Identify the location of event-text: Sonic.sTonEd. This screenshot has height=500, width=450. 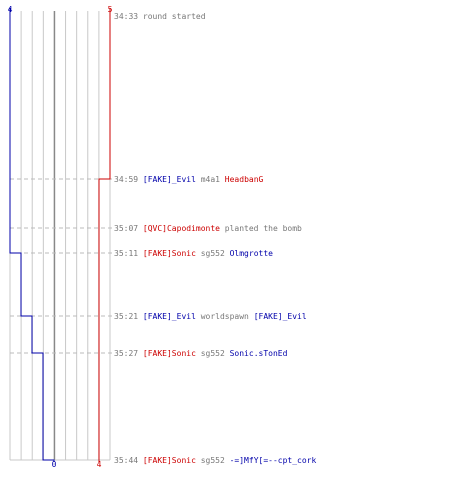
(259, 353).